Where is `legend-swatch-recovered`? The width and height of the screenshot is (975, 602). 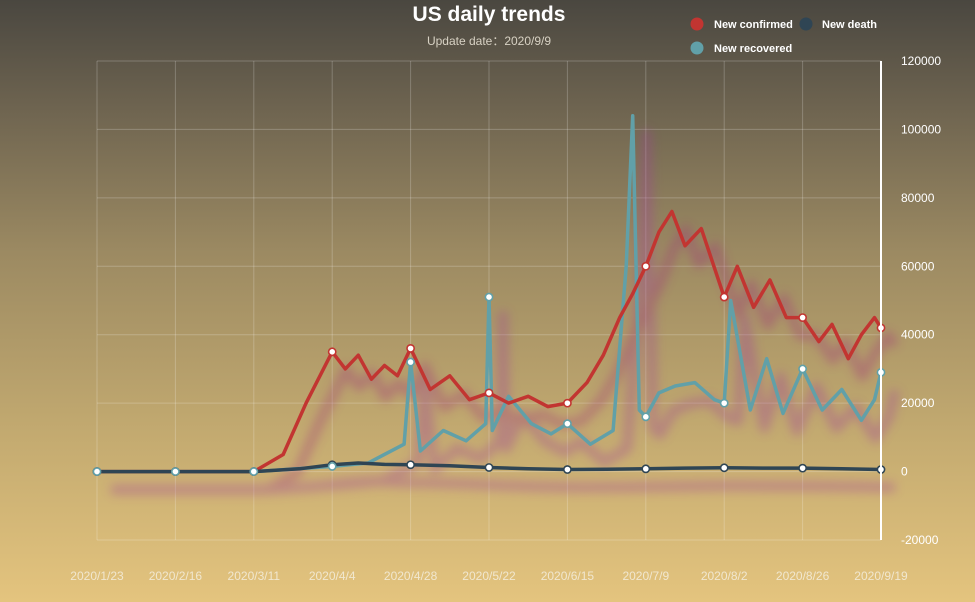 legend-swatch-recovered is located at coordinates (697, 48).